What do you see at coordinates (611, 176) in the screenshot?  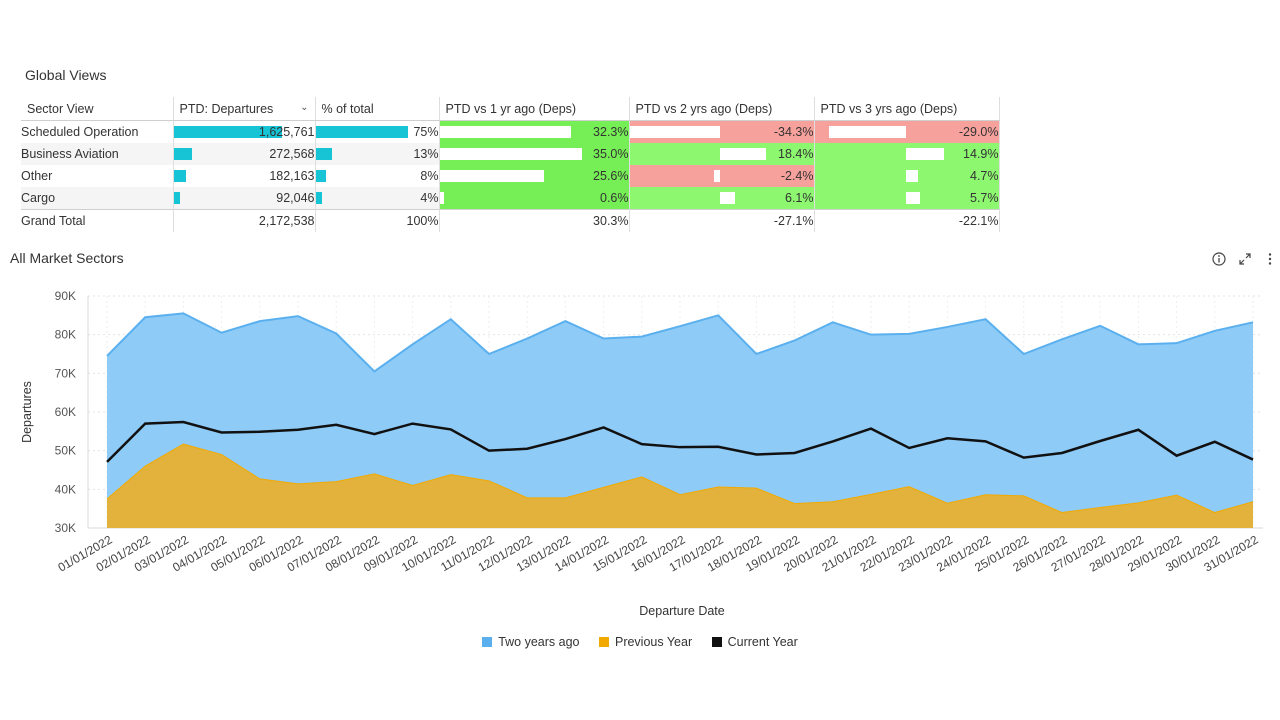 I see `comparison-value: 25.6%` at bounding box center [611, 176].